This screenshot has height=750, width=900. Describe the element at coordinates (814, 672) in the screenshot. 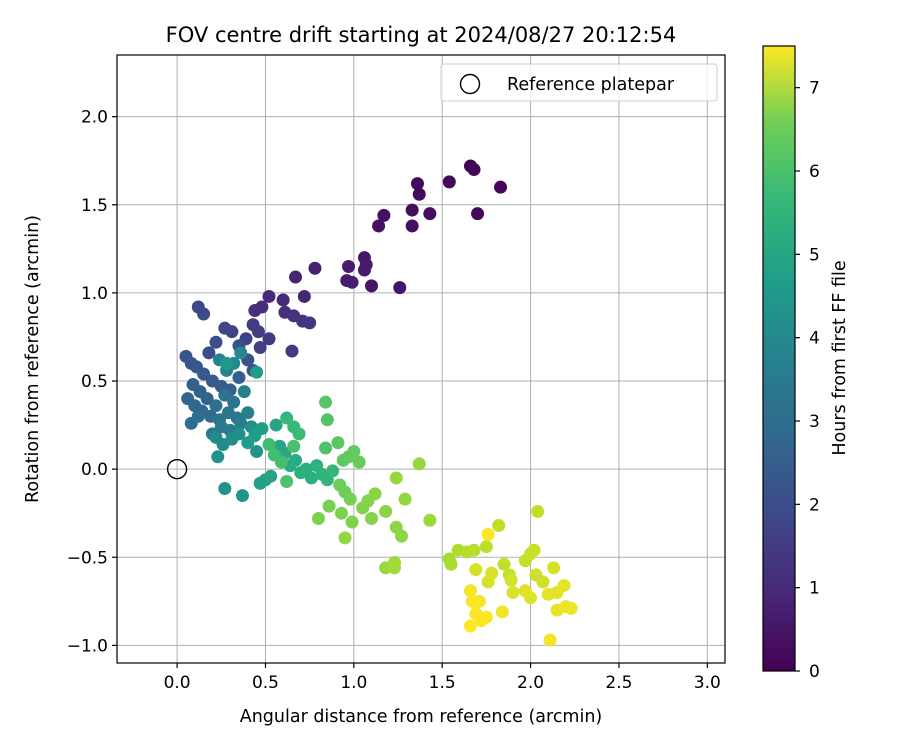

I see `colorbar-tick-label: 0` at that location.